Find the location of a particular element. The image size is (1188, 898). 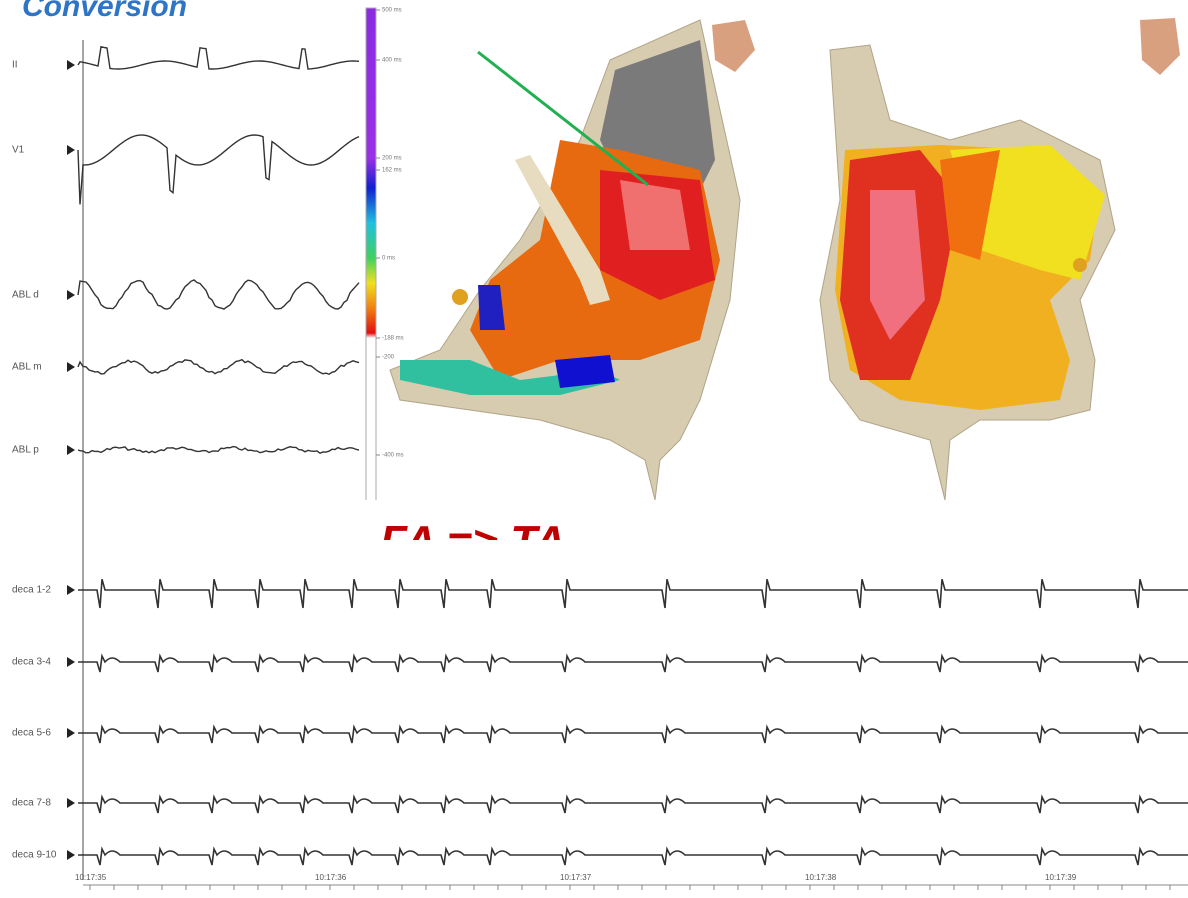

time-label: 10:17:38 is located at coordinates (821, 877).